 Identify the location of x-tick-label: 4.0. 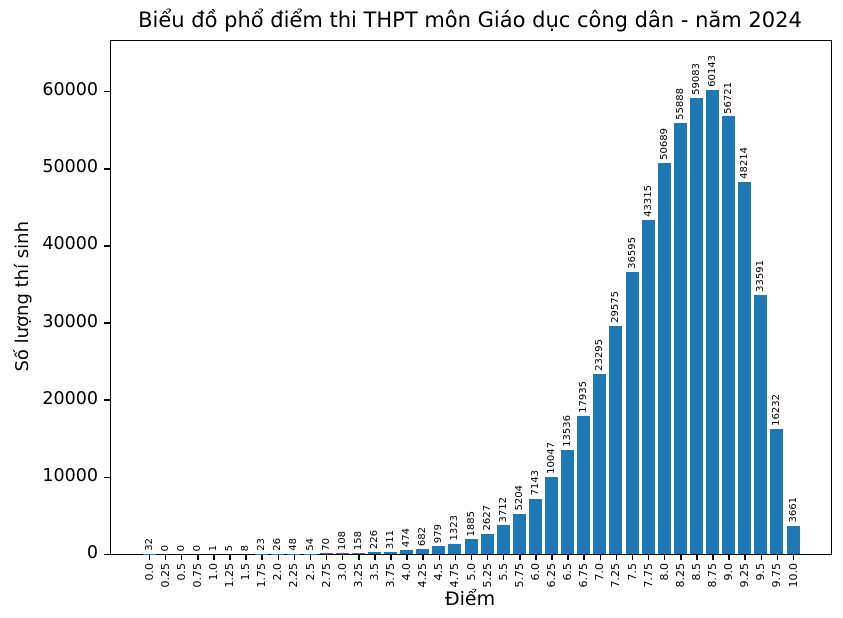
(407, 571).